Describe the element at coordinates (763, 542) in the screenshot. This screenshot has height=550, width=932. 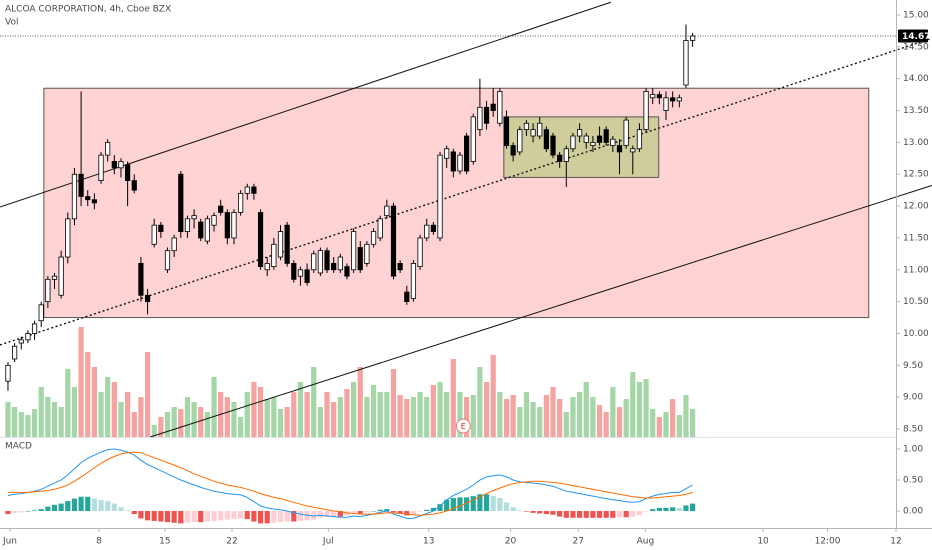
I see `x-tick-label: 10` at that location.